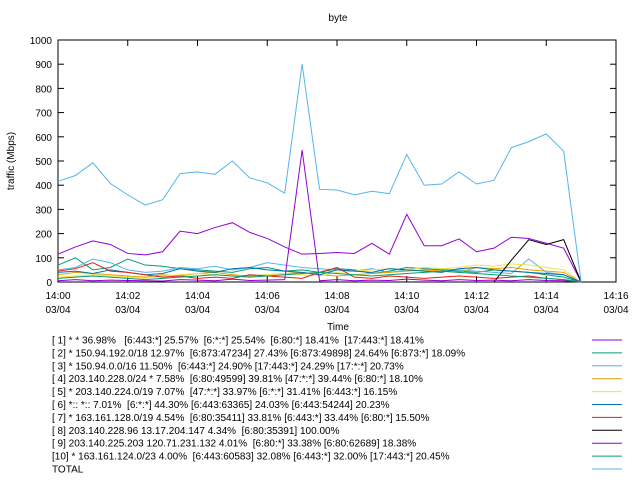 The image size is (640, 480). Describe the element at coordinates (43, 259) in the screenshot. I see `y-tick-label: 100` at that location.